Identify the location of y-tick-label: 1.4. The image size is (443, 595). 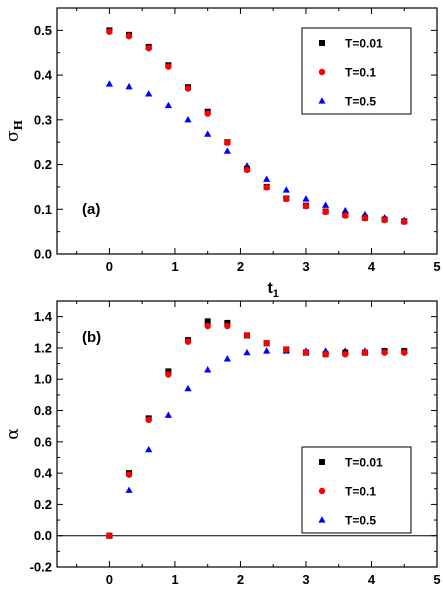
(43, 316).